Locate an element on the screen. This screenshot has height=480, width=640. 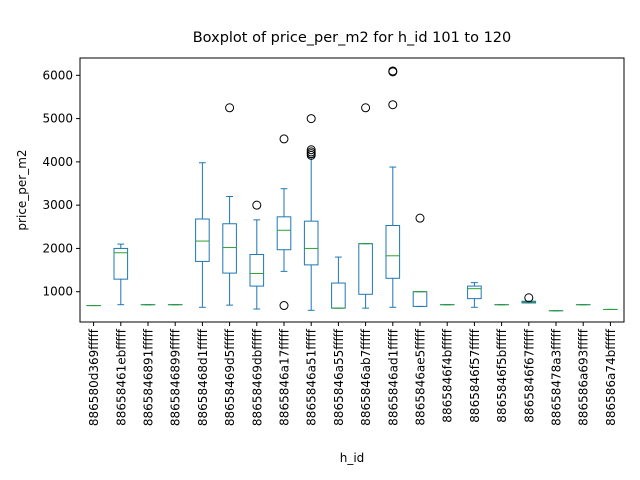
y-tick-label: 6000 is located at coordinates (57, 75).